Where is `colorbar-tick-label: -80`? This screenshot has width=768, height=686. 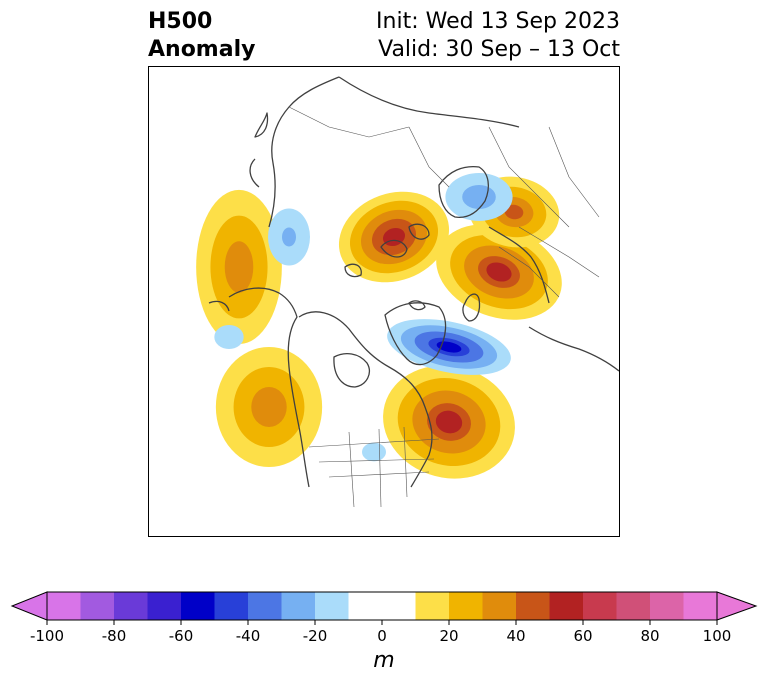
colorbar-tick-label: -80 is located at coordinates (114, 636).